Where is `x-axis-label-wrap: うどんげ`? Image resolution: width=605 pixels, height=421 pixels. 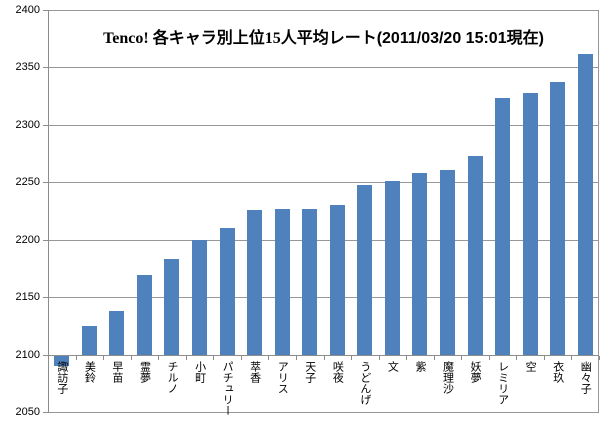 x-axis-label-wrap: うどんげ is located at coordinates (365, 391).